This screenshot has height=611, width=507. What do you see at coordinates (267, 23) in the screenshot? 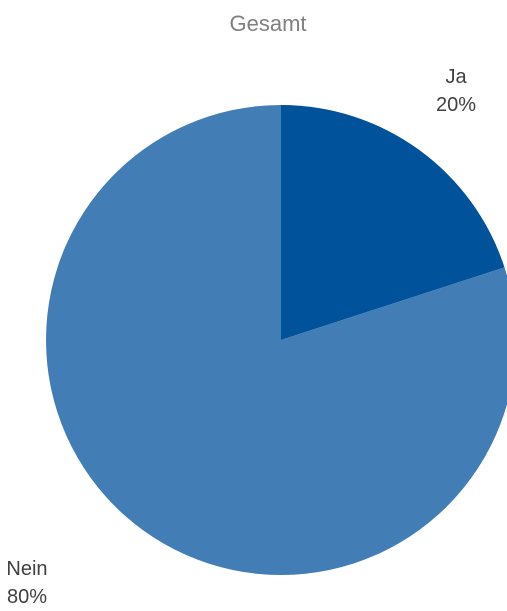
I see `chart-title: Gesamt` at bounding box center [267, 23].